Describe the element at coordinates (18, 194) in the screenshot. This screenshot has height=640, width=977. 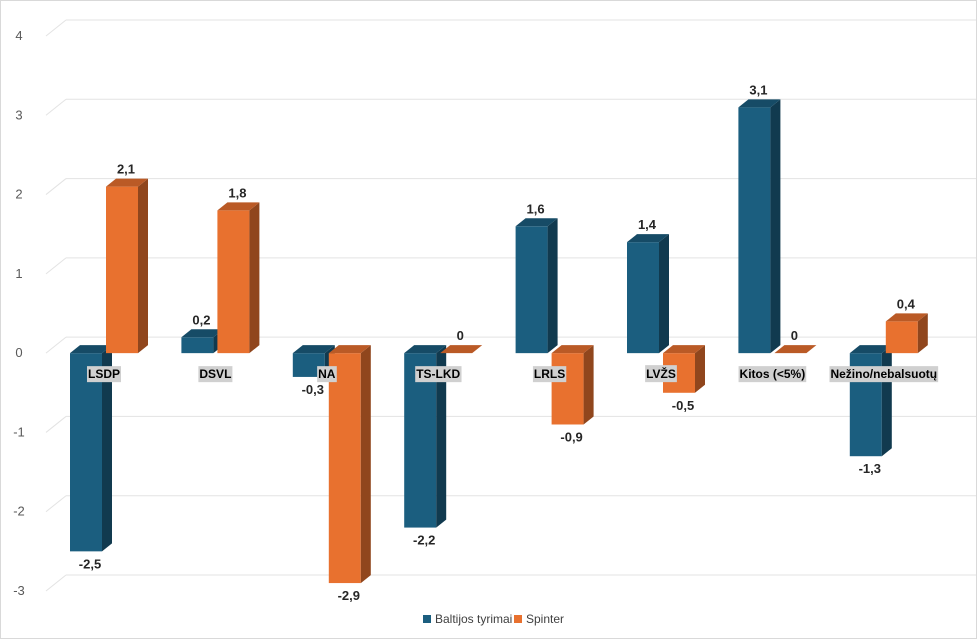
I see `y-tick-label: 2` at that location.